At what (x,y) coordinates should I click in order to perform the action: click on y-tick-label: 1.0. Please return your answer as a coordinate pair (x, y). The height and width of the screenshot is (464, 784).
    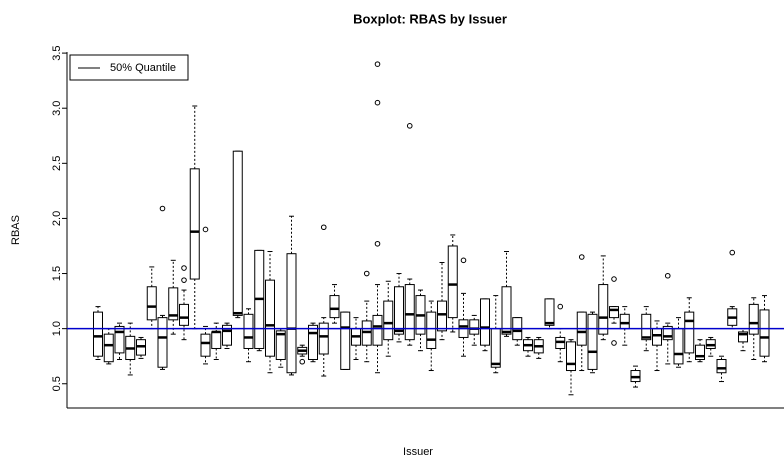
    Looking at the image, I should click on (57, 328).